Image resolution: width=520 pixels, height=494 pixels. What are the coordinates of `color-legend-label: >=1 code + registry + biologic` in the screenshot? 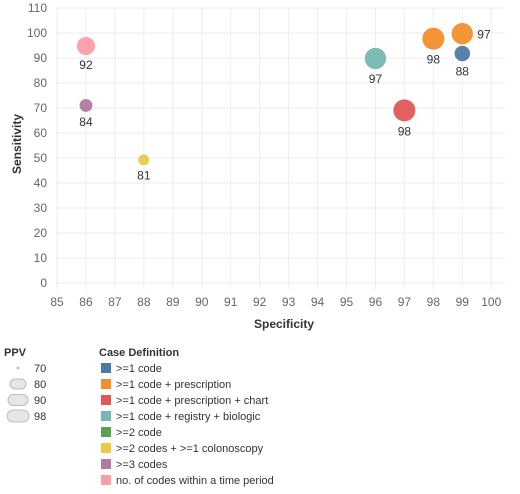 It's located at (188, 417).